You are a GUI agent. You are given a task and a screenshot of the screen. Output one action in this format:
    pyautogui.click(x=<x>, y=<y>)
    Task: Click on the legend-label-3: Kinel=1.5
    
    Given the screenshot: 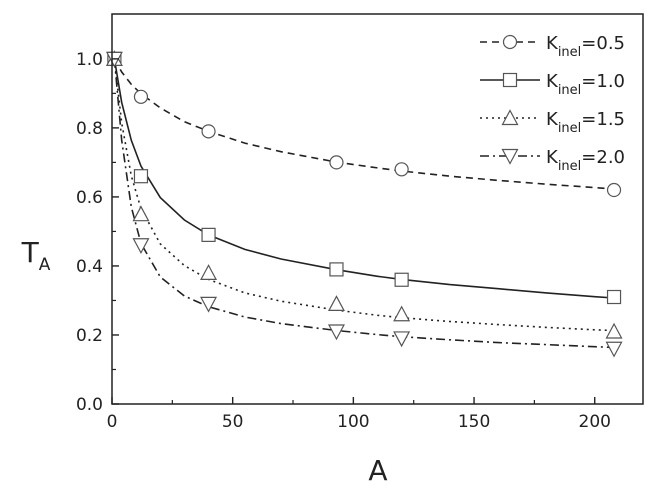 What is the action you would take?
    pyautogui.click(x=585, y=122)
    